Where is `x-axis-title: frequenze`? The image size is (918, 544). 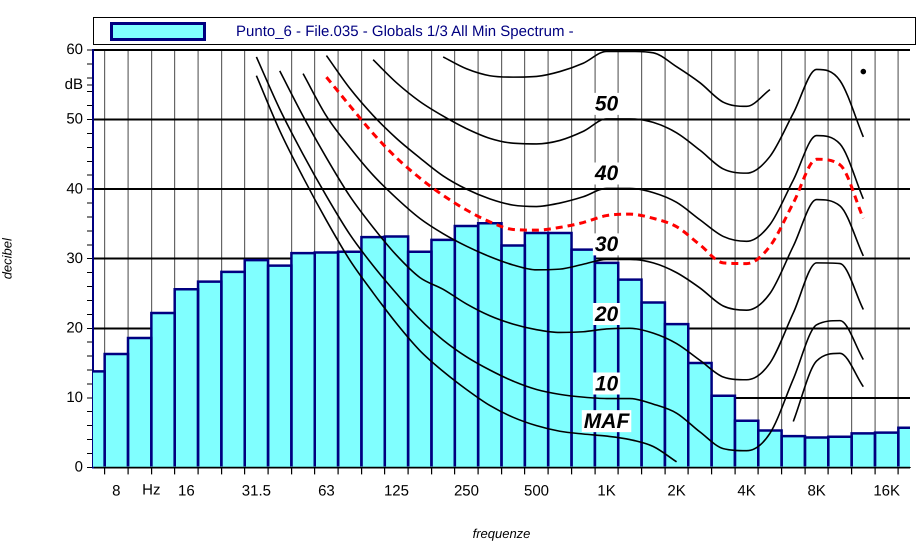 x-axis-title: frequenze is located at coordinates (501, 533).